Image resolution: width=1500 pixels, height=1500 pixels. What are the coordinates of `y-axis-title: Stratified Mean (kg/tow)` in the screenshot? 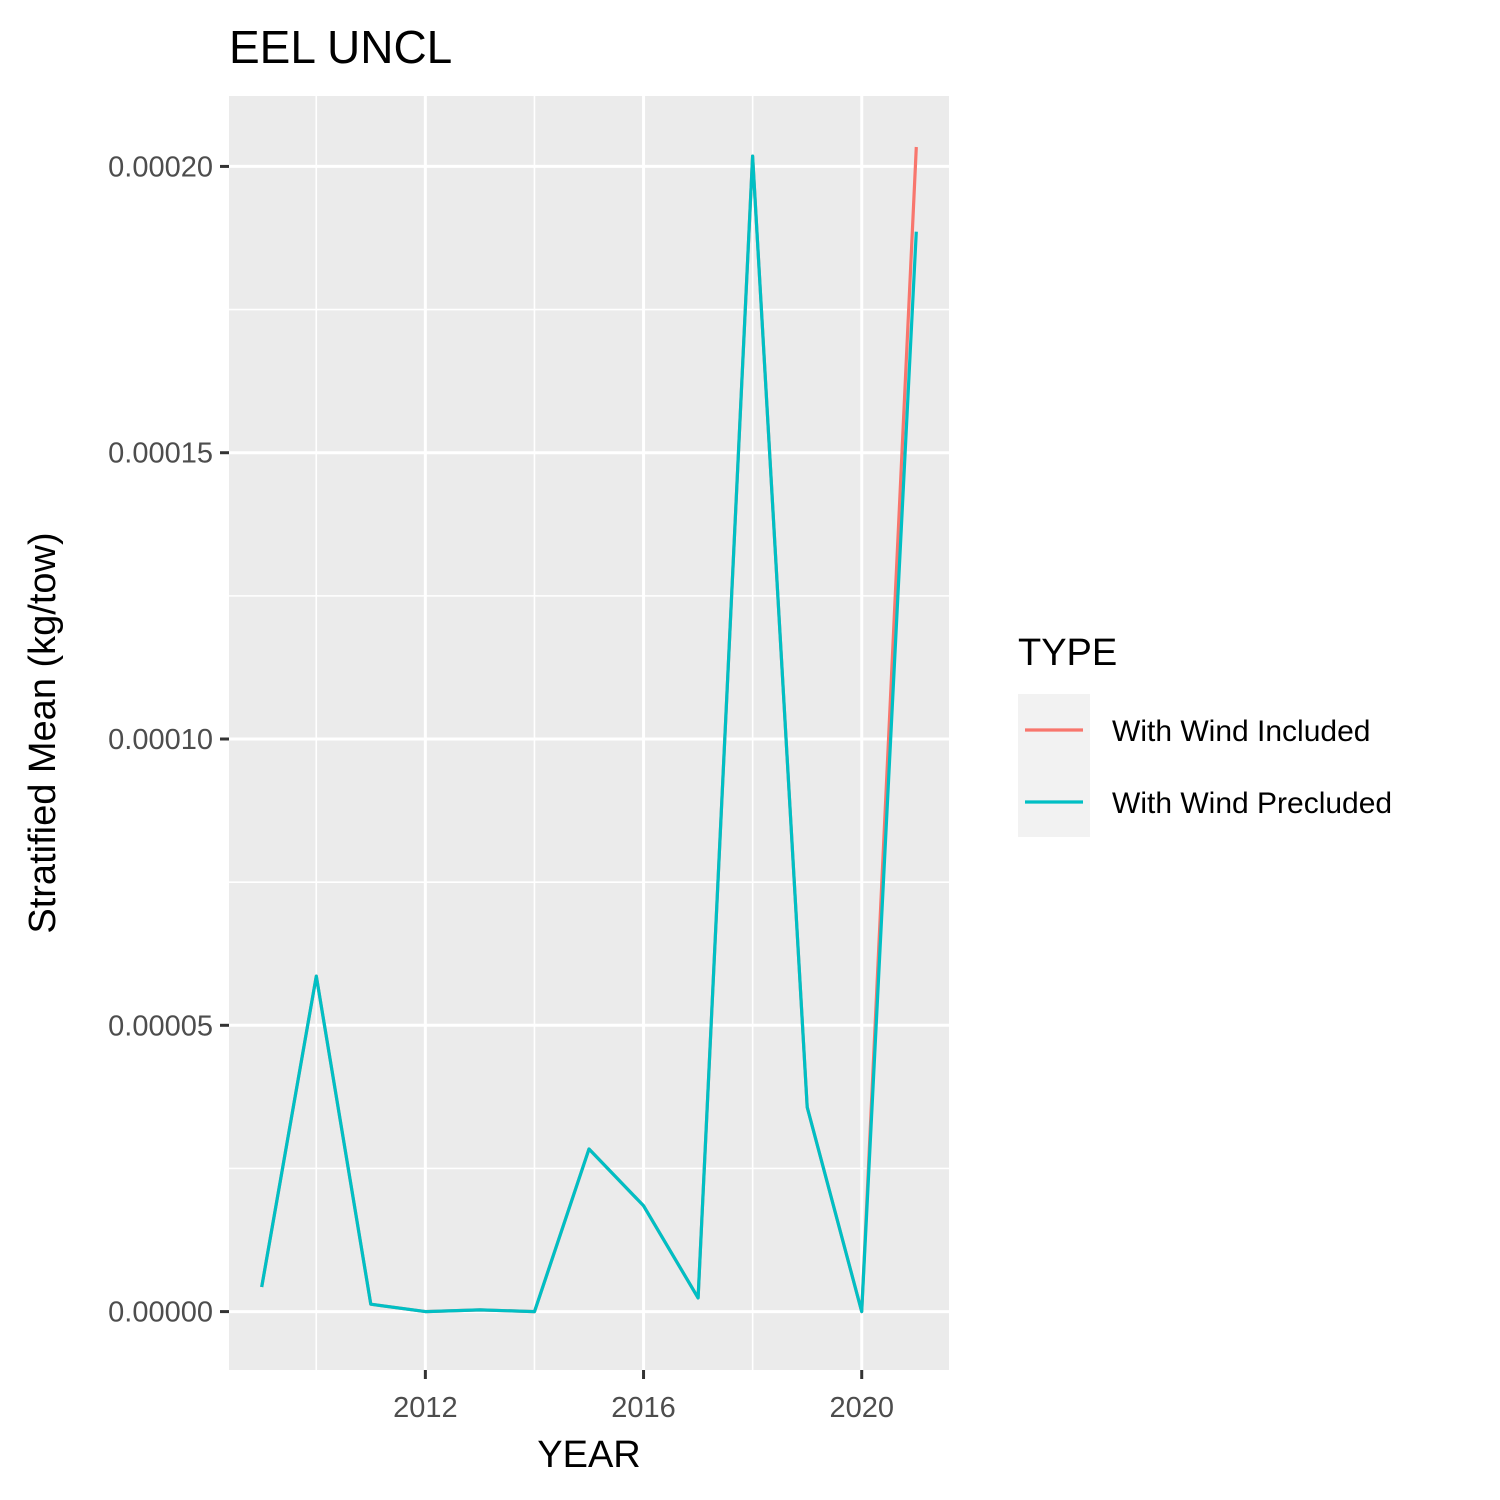 It's located at (43, 732).